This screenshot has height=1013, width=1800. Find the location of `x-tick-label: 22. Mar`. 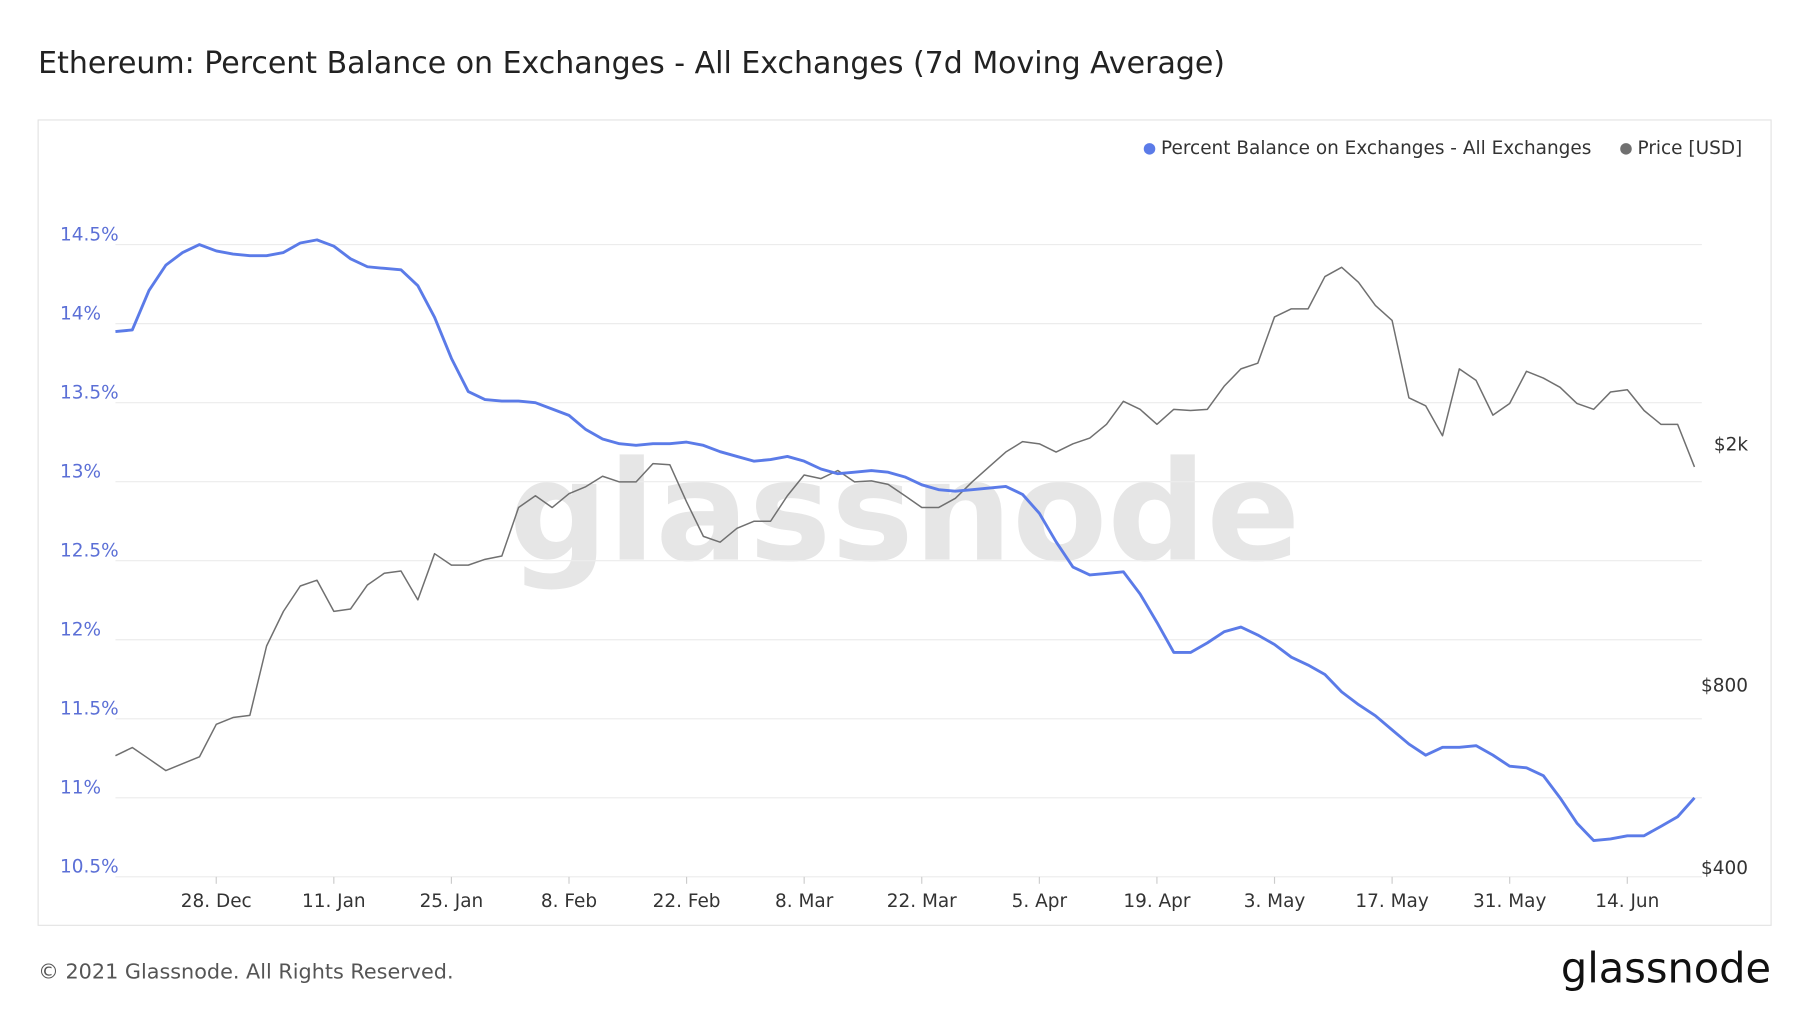

x-tick-label: 22. Mar is located at coordinates (922, 901).